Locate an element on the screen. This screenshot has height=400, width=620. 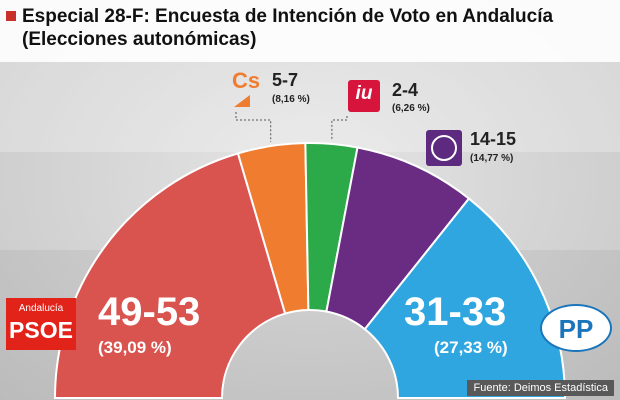
psoe-seats-label: 49-53 is located at coordinates (149, 312).